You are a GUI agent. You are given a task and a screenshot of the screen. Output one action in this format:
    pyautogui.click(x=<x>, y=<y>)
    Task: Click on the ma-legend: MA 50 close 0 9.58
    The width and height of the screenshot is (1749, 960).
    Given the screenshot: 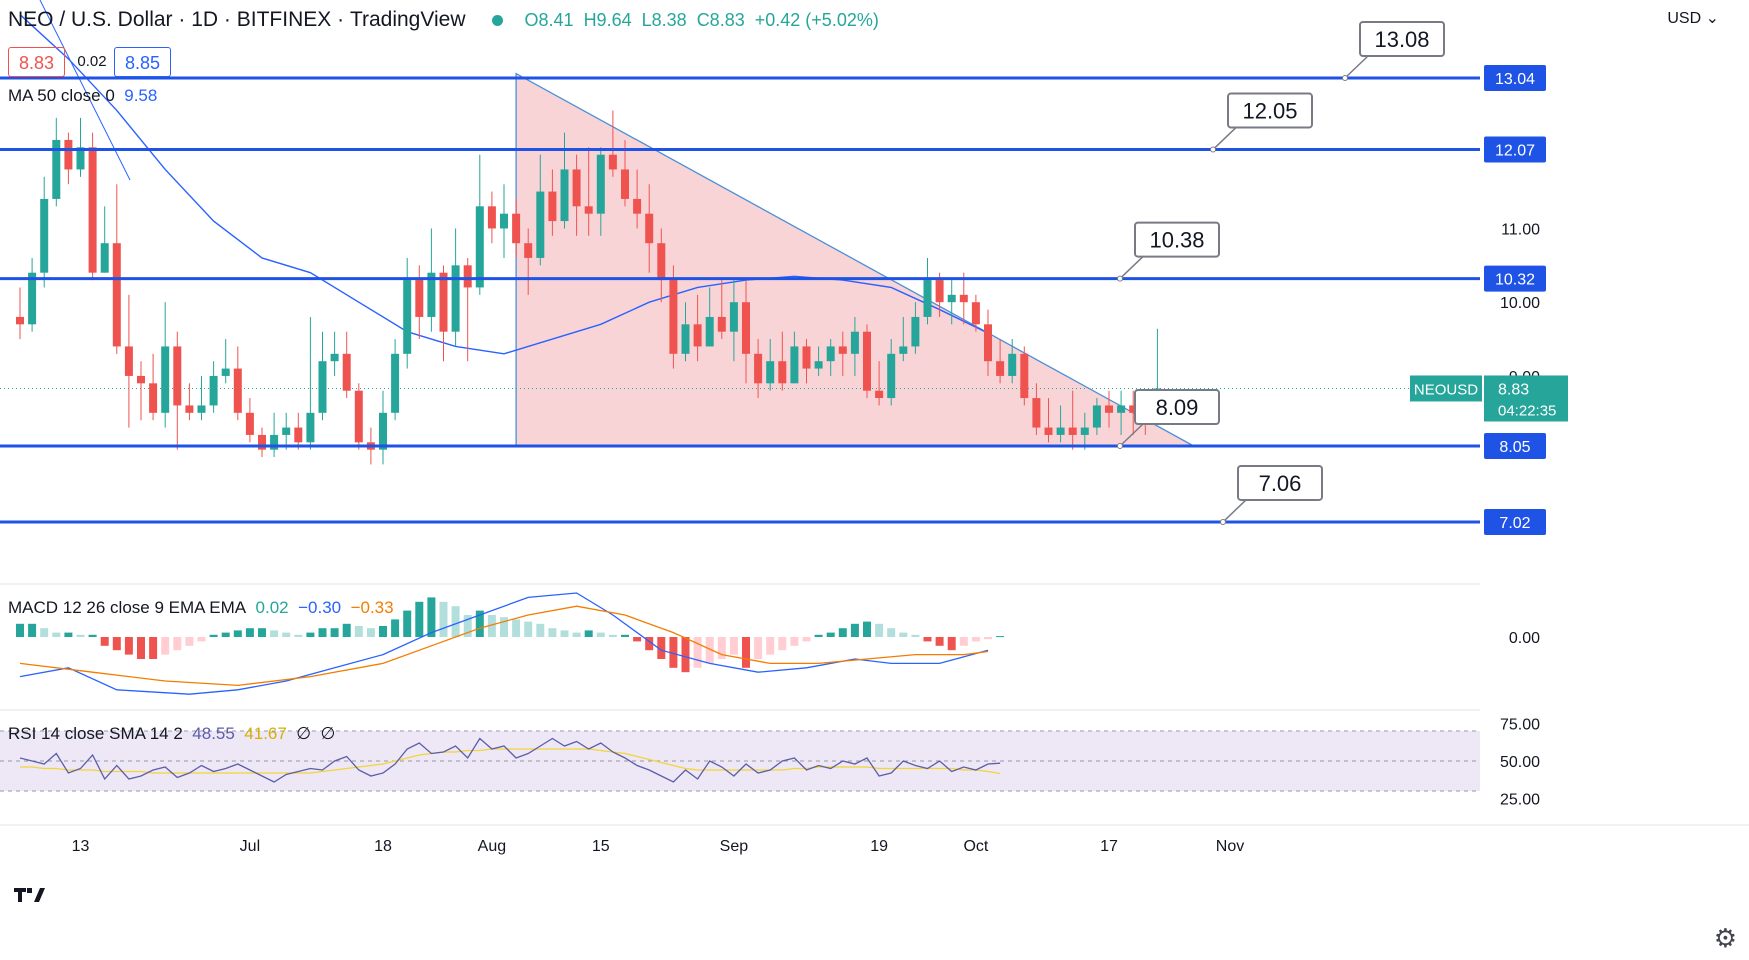 What is the action you would take?
    pyautogui.click(x=82, y=96)
    